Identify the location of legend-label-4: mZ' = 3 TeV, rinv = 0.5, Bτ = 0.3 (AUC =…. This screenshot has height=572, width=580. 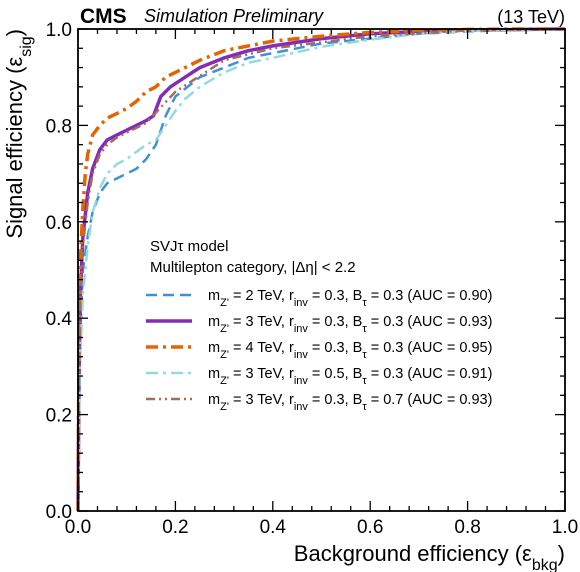
(350, 376).